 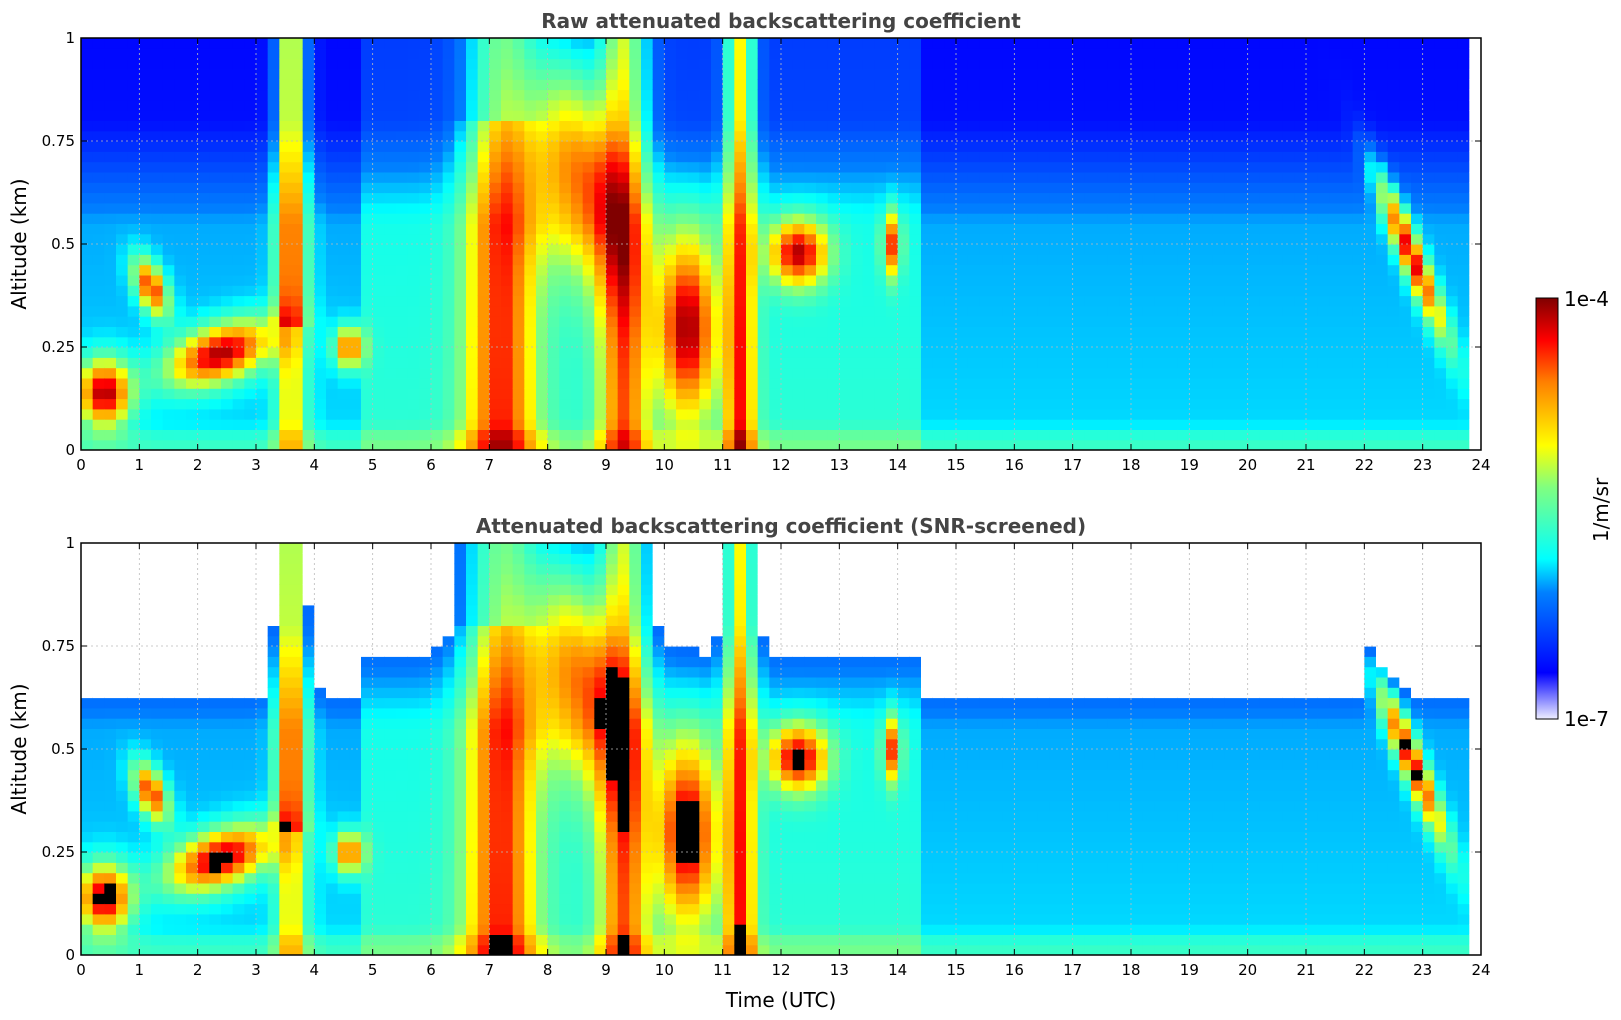 What do you see at coordinates (780, 465) in the screenshot?
I see `x-tick-label: 12` at bounding box center [780, 465].